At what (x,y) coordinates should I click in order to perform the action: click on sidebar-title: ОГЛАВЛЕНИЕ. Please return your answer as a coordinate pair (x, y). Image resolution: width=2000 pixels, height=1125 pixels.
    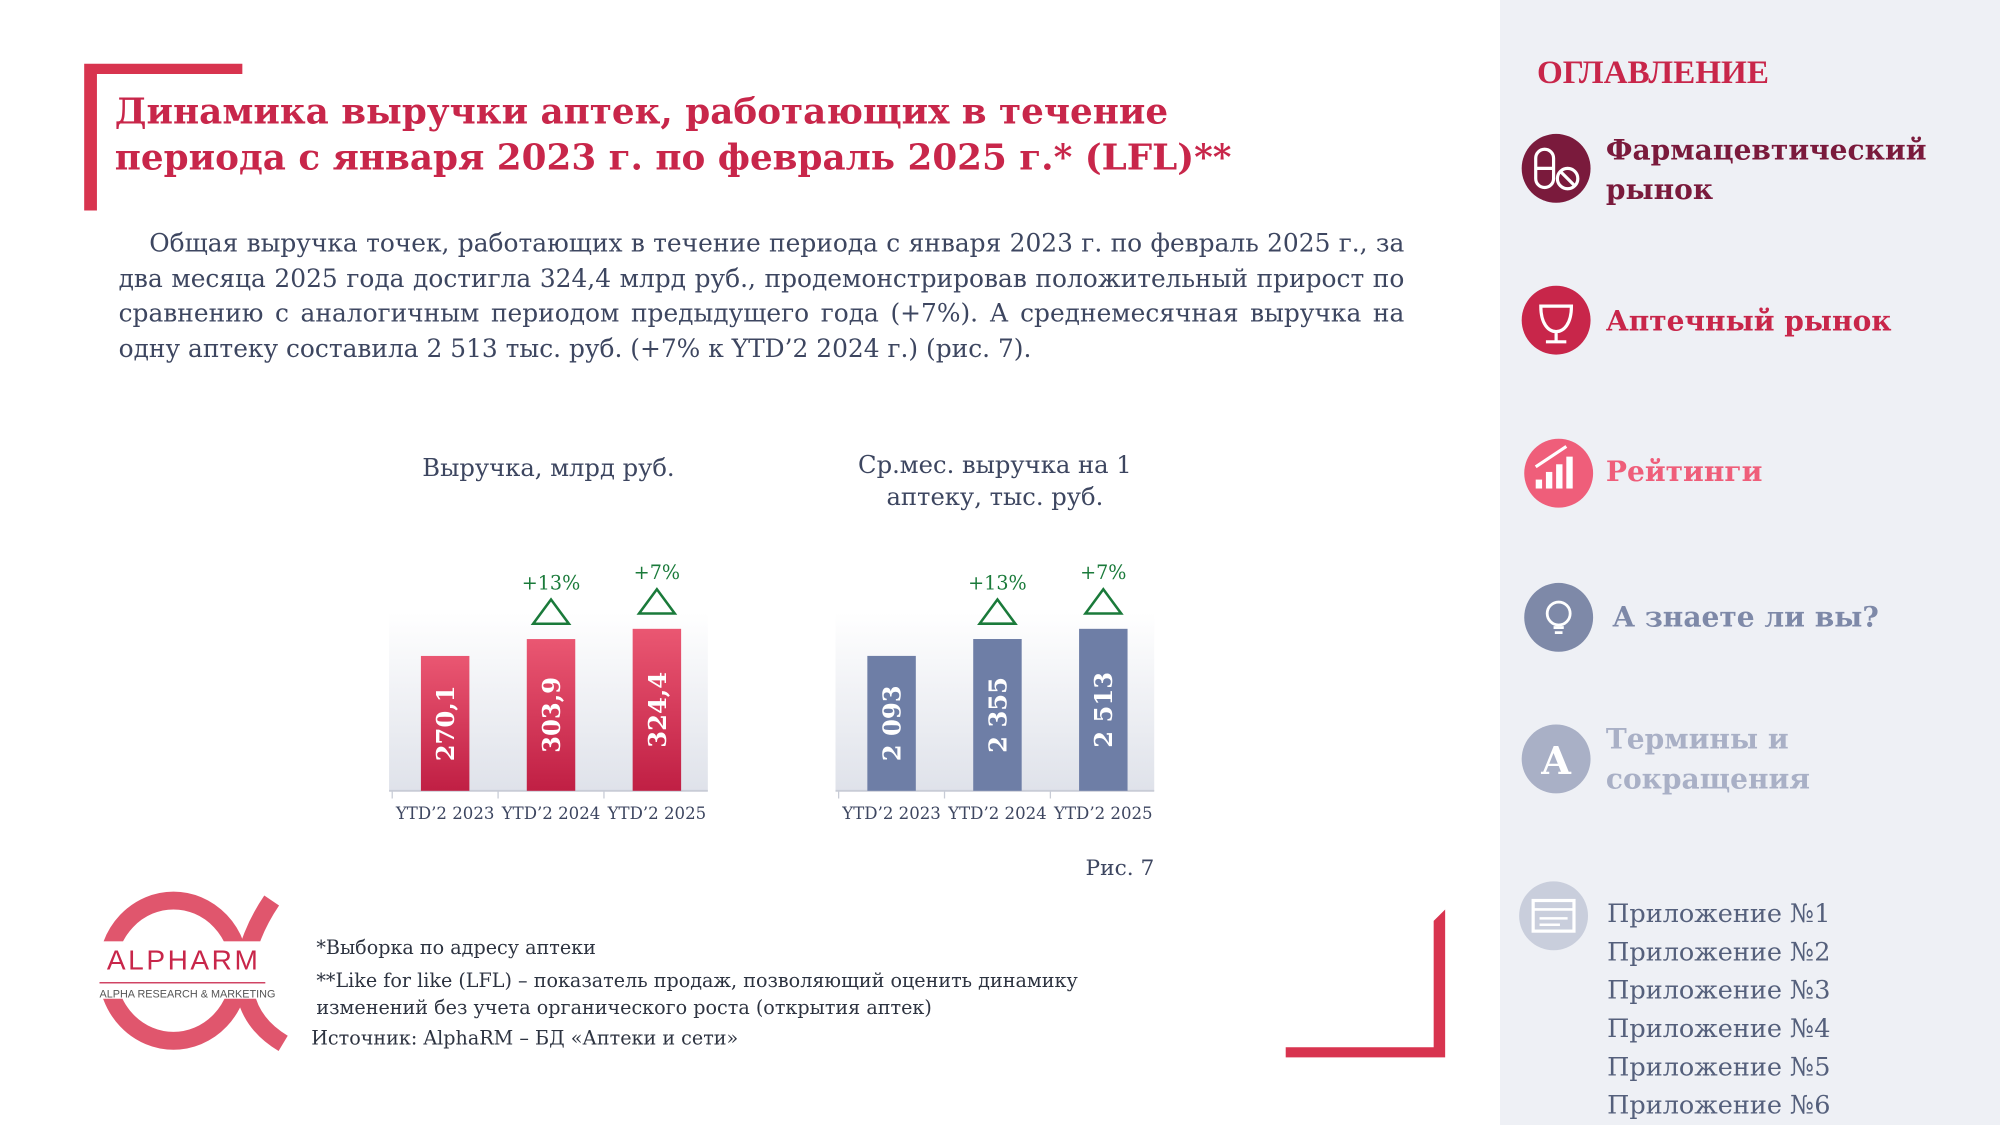
    Looking at the image, I should click on (1652, 72).